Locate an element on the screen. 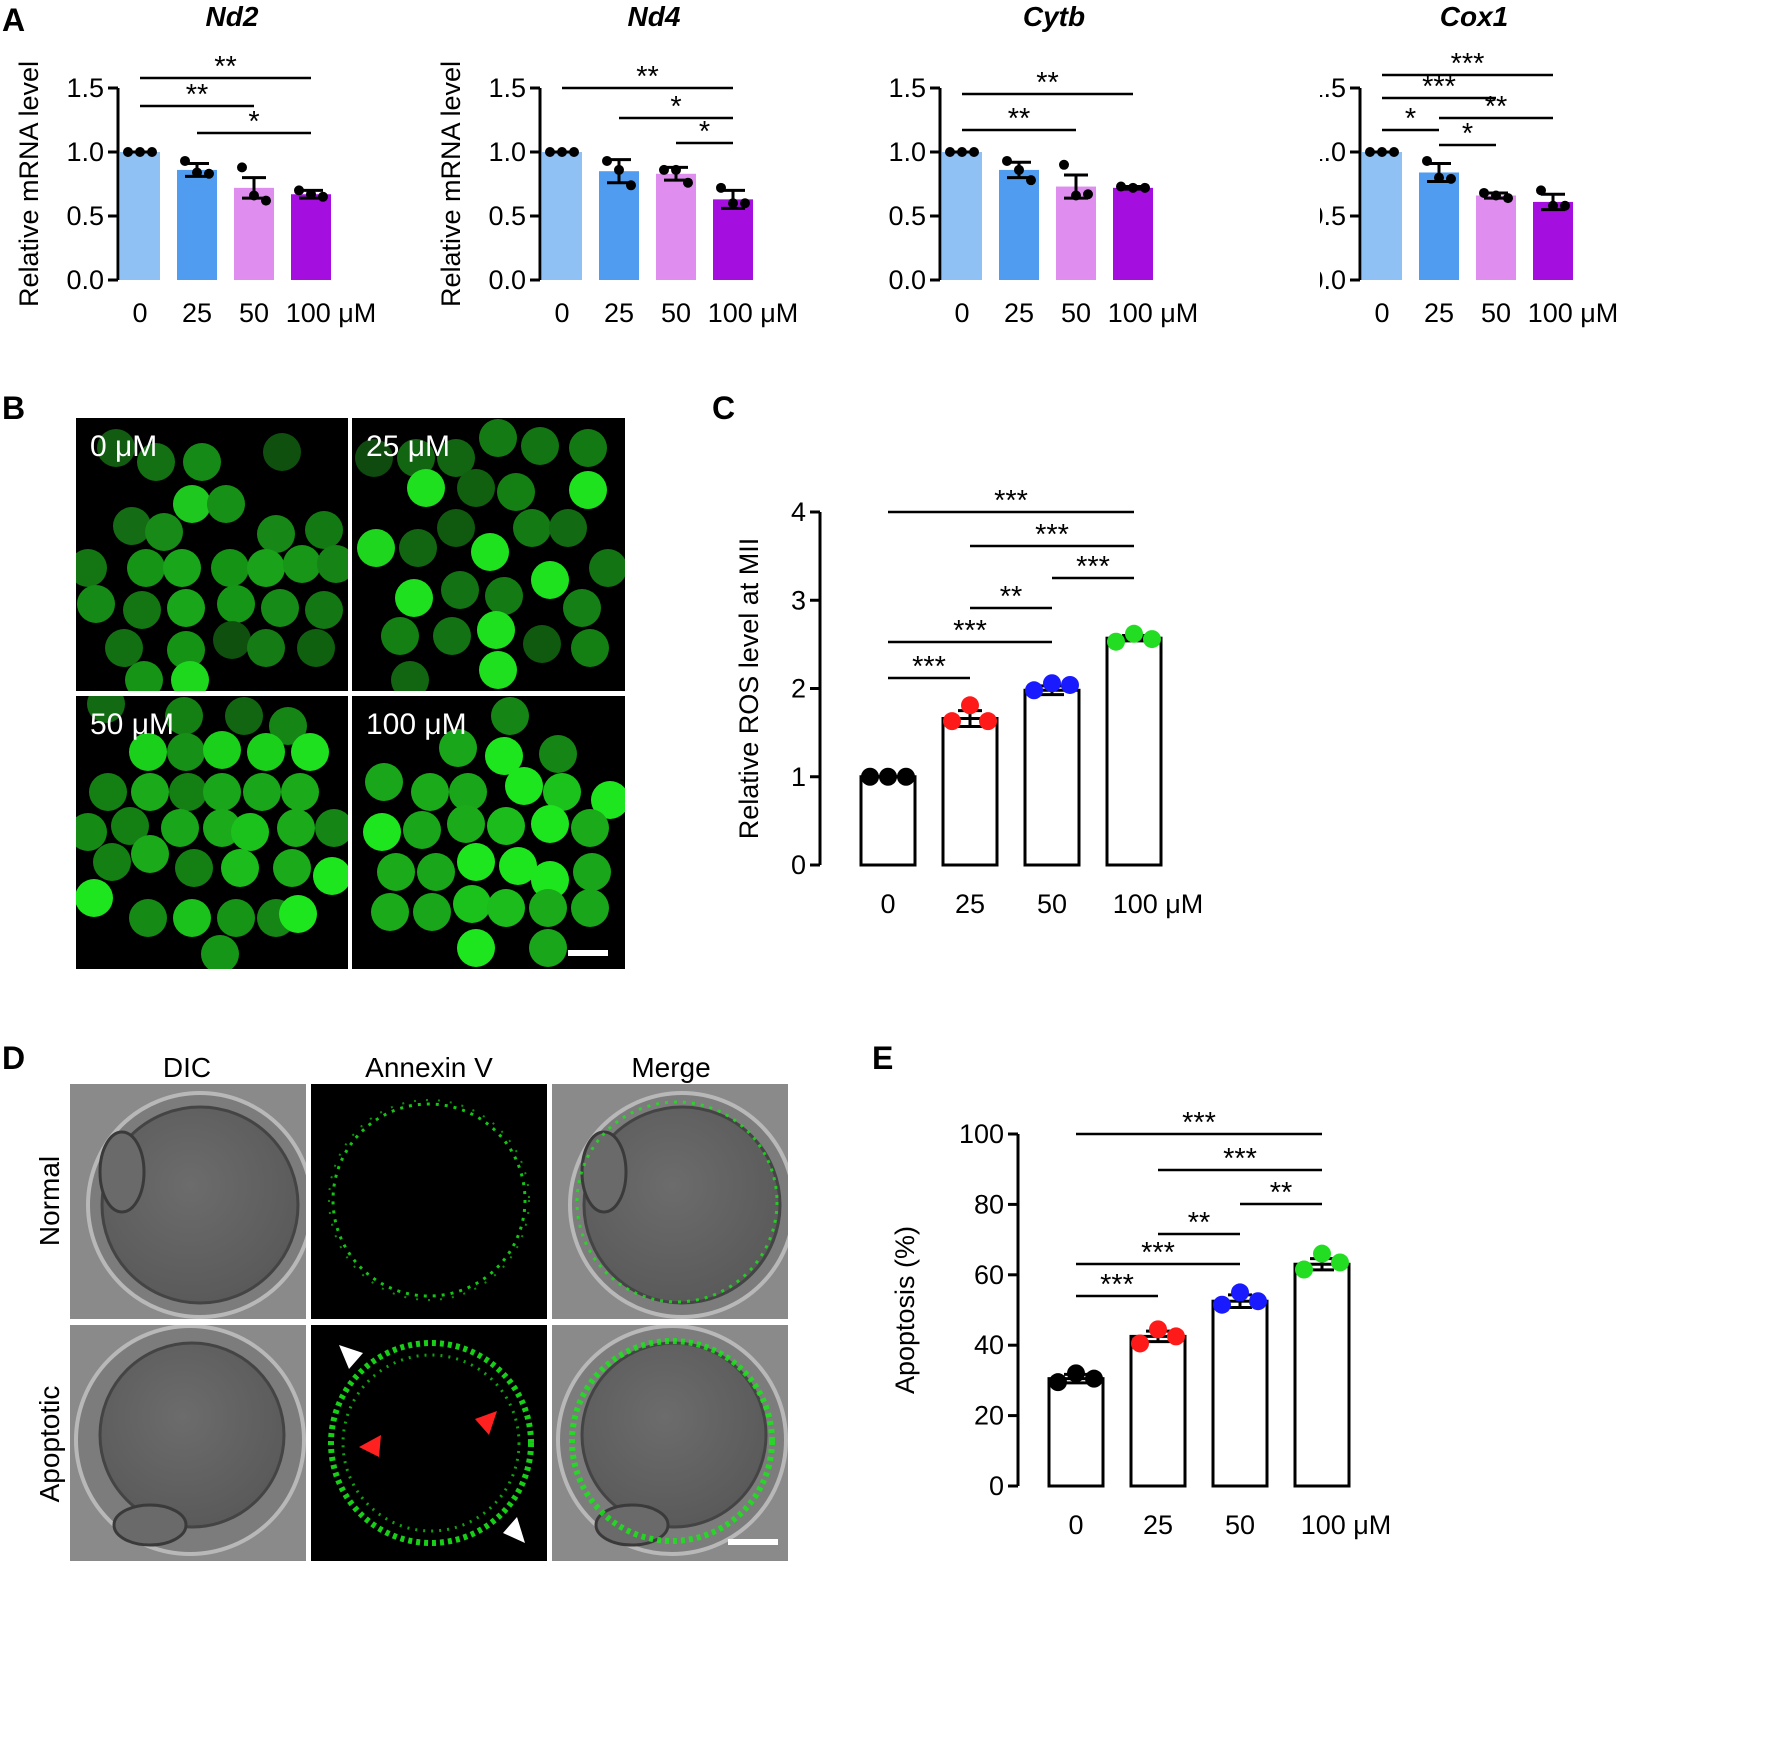 The width and height of the screenshot is (1772, 1763). column-header-annexin: Annexin V is located at coordinates (429, 1067).